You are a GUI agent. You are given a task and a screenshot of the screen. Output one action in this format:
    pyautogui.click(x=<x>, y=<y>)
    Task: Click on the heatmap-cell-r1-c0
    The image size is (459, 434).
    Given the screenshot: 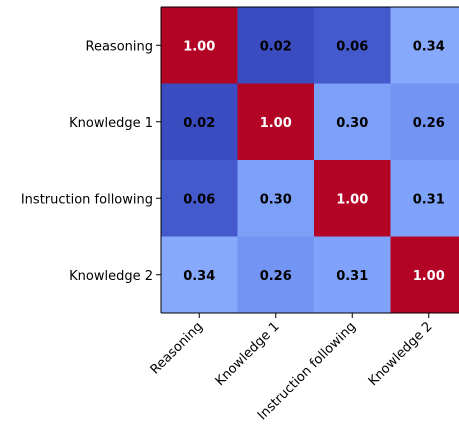 What is the action you would take?
    pyautogui.click(x=199, y=122)
    